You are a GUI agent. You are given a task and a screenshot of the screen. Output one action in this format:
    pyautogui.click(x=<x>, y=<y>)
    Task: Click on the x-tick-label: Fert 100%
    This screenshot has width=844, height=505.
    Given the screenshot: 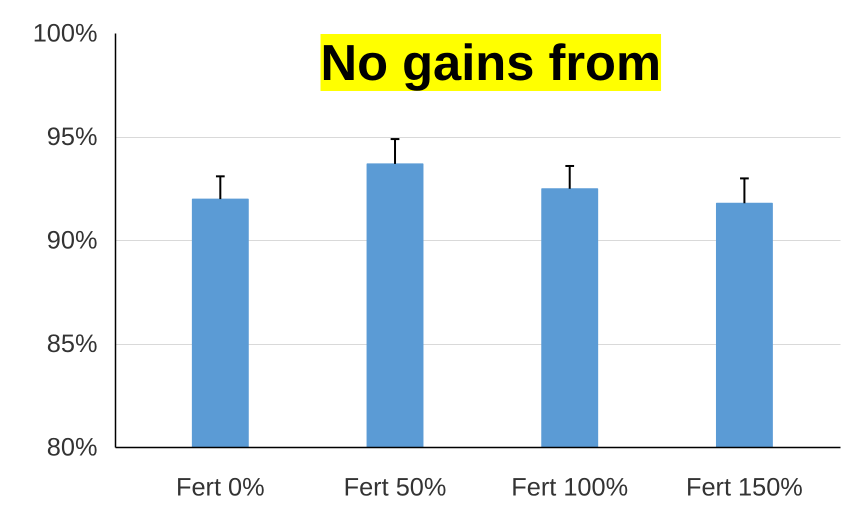 What is the action you would take?
    pyautogui.click(x=569, y=488)
    